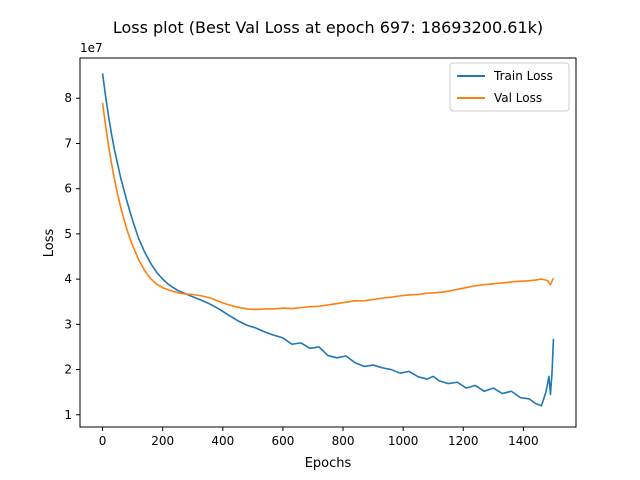 The width and height of the screenshot is (640, 480). I want to click on x-tick-label: 400, so click(222, 441).